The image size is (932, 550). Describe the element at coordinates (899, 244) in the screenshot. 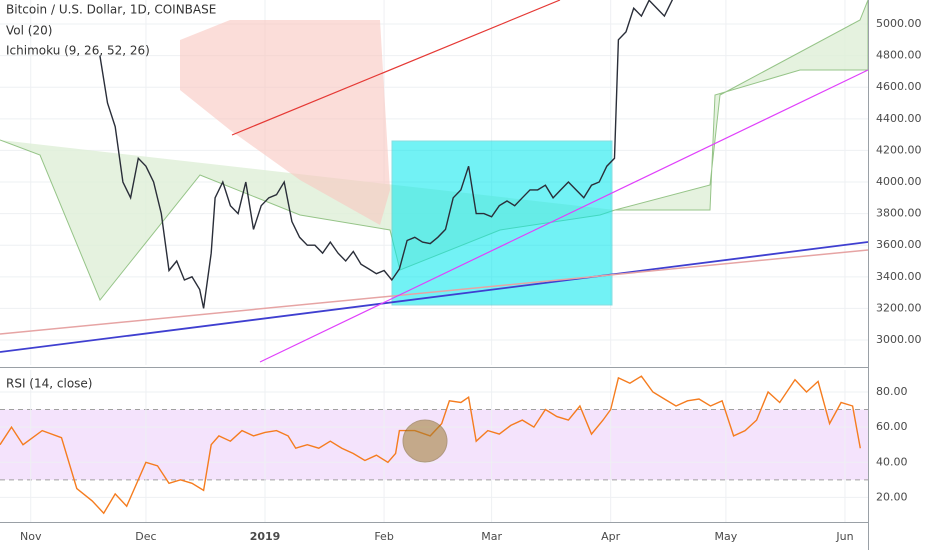

I see `y-tick-label: 3600.00` at that location.